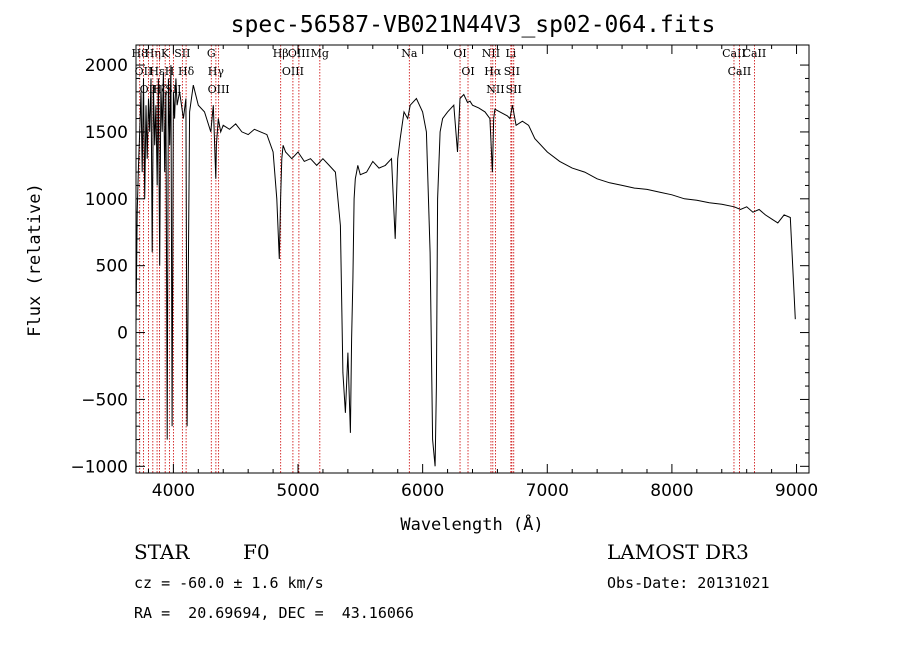  What do you see at coordinates (106, 66) in the screenshot?
I see `y-tick-label-2000: 2000` at bounding box center [106, 66].